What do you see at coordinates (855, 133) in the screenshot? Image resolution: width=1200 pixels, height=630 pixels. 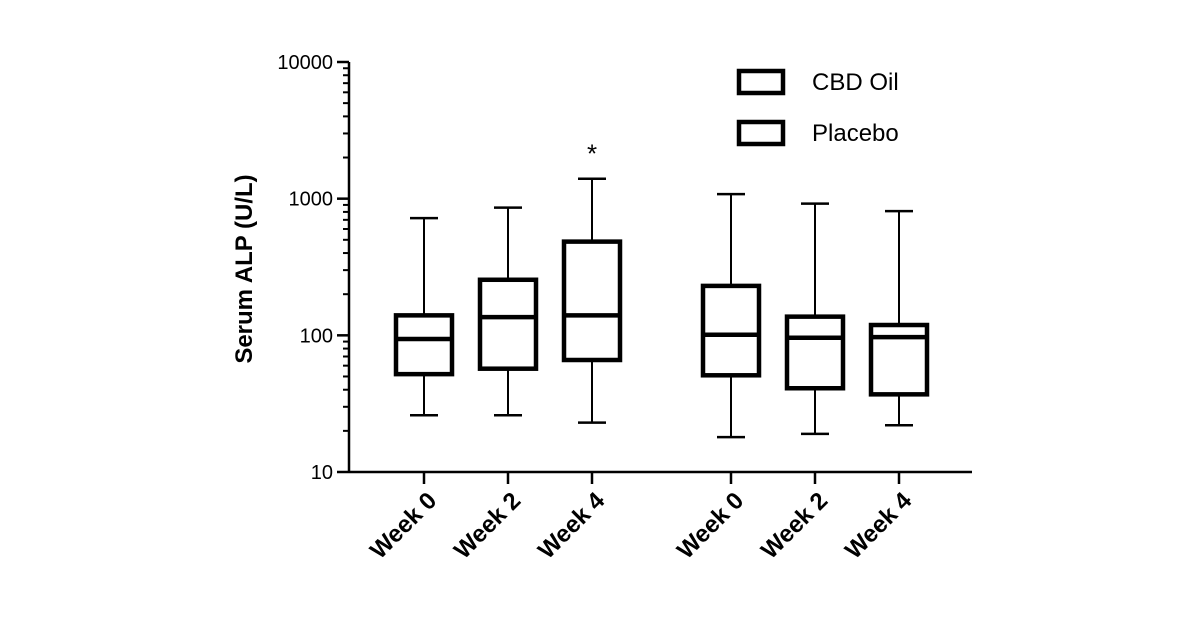 I see `legend-label: Placebo` at bounding box center [855, 133].